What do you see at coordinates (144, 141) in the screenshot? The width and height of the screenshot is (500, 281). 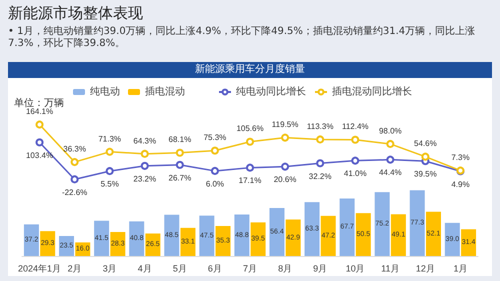 I see `data-label: 64.3%` at bounding box center [144, 141].